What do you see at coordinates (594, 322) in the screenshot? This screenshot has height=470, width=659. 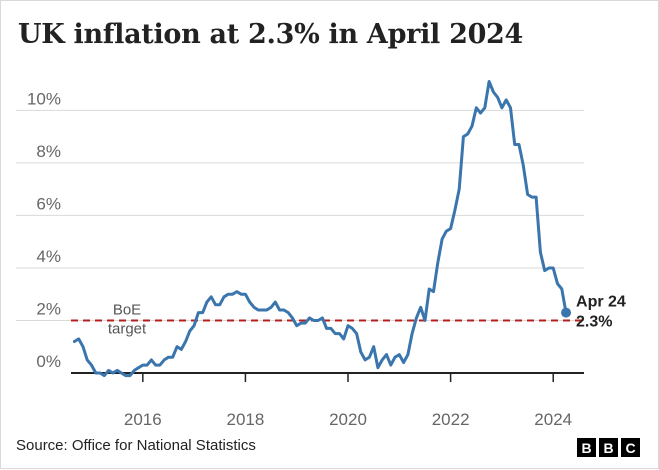 I see `latest-value-label: 2.3%` at bounding box center [594, 322].